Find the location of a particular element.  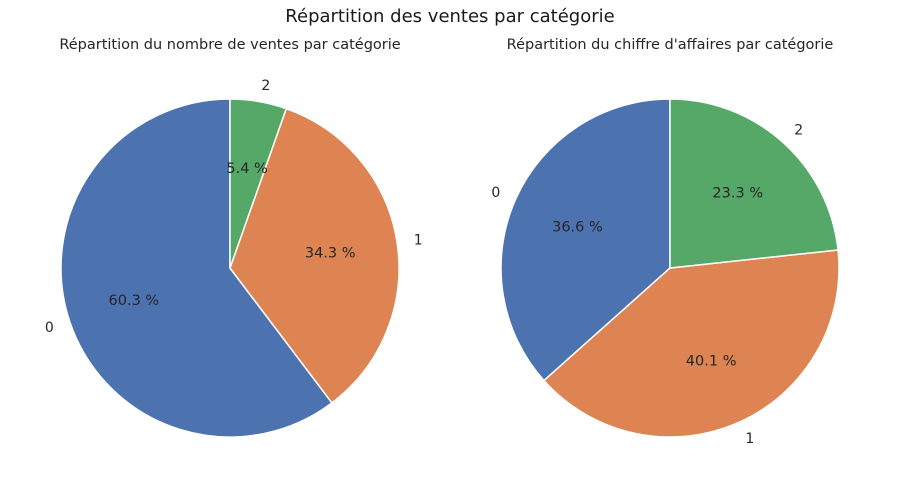

category-label-1-0: 0 is located at coordinates (495, 193).